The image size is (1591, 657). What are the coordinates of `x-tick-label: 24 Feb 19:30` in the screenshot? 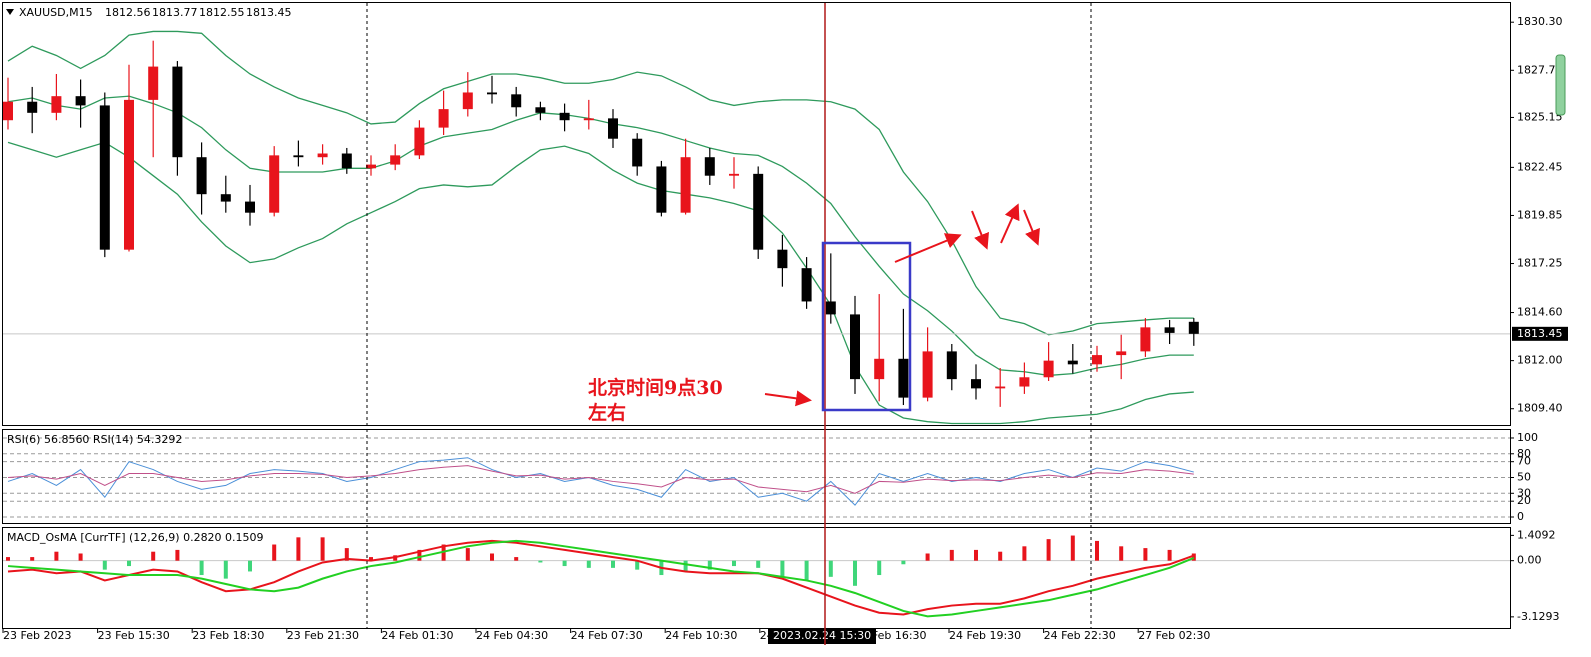 It's located at (985, 635).